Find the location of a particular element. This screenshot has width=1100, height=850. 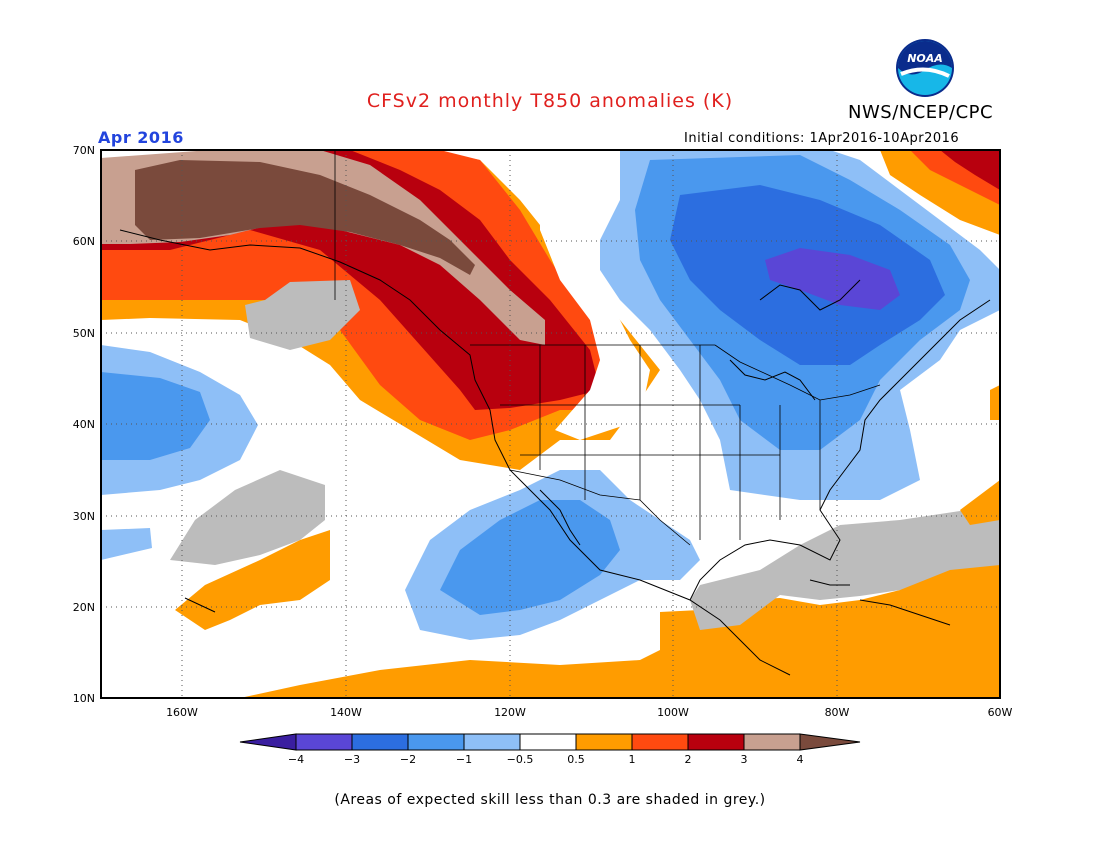

colorbar-label: −0.5 is located at coordinates (520, 759).